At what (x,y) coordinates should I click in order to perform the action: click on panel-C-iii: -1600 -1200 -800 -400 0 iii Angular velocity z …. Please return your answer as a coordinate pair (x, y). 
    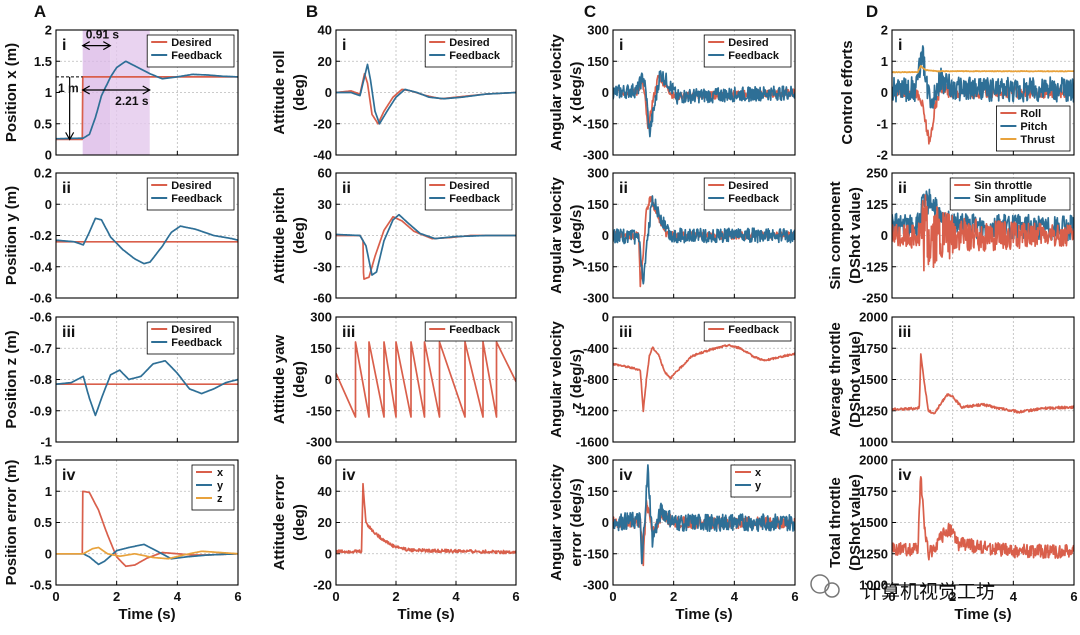
    Looking at the image, I should click on (672, 380).